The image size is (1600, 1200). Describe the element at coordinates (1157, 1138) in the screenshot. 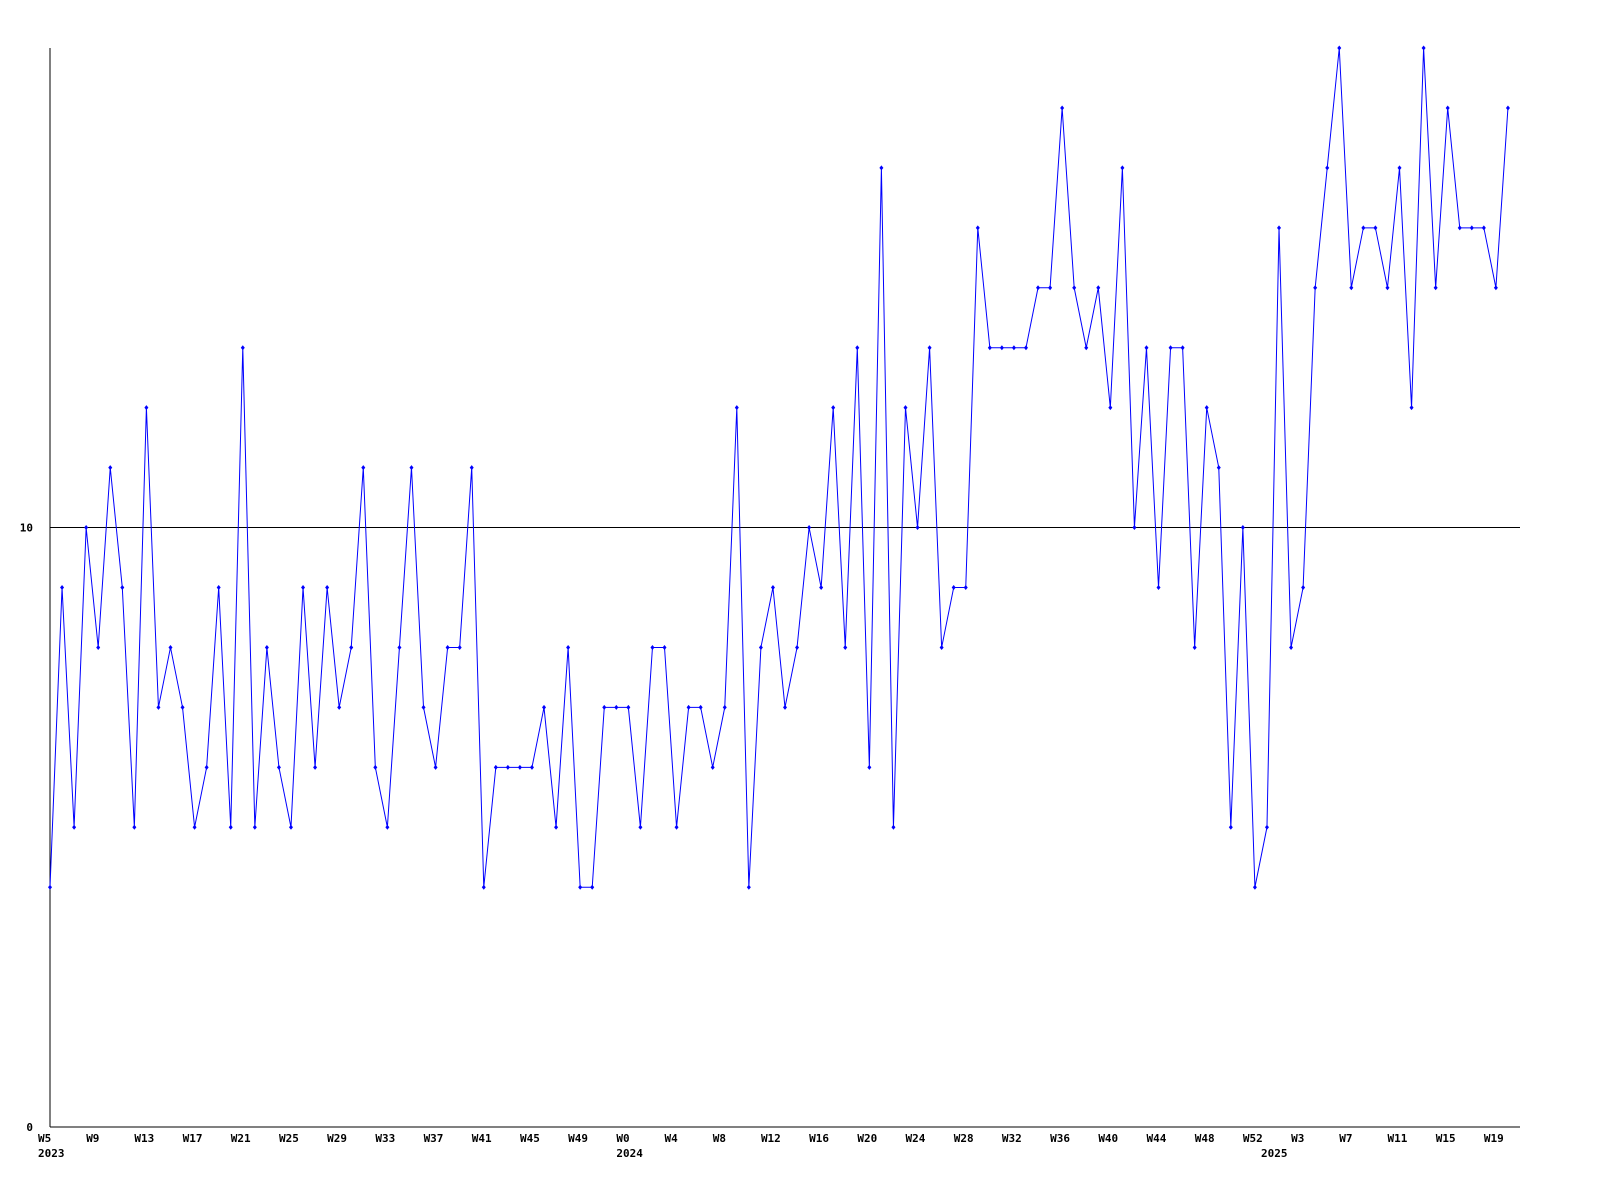

I see `x-tick-label: W44` at that location.